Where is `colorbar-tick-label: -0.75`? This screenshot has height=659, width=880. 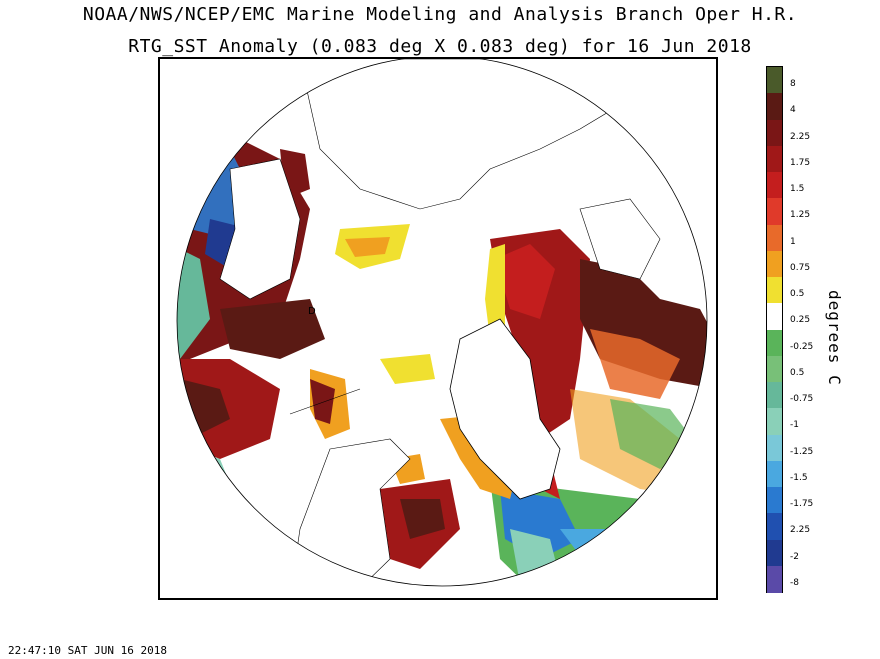 colorbar-tick-label: -0.75 is located at coordinates (802, 399).